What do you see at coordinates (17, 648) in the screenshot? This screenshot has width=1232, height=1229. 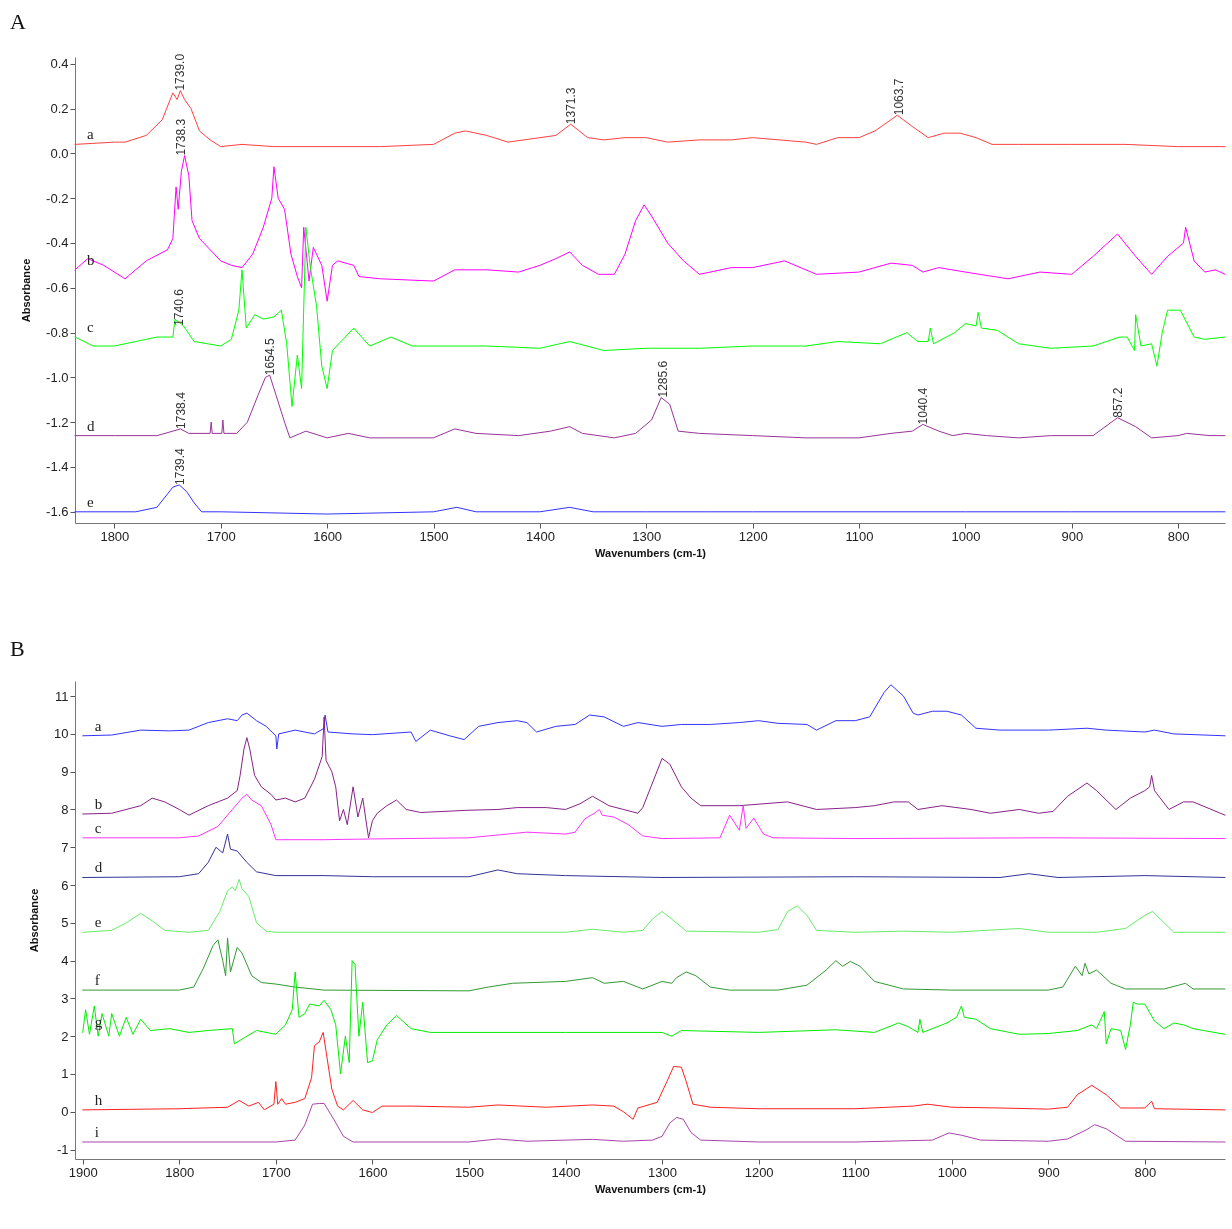 I see `chart-title: B` at bounding box center [17, 648].